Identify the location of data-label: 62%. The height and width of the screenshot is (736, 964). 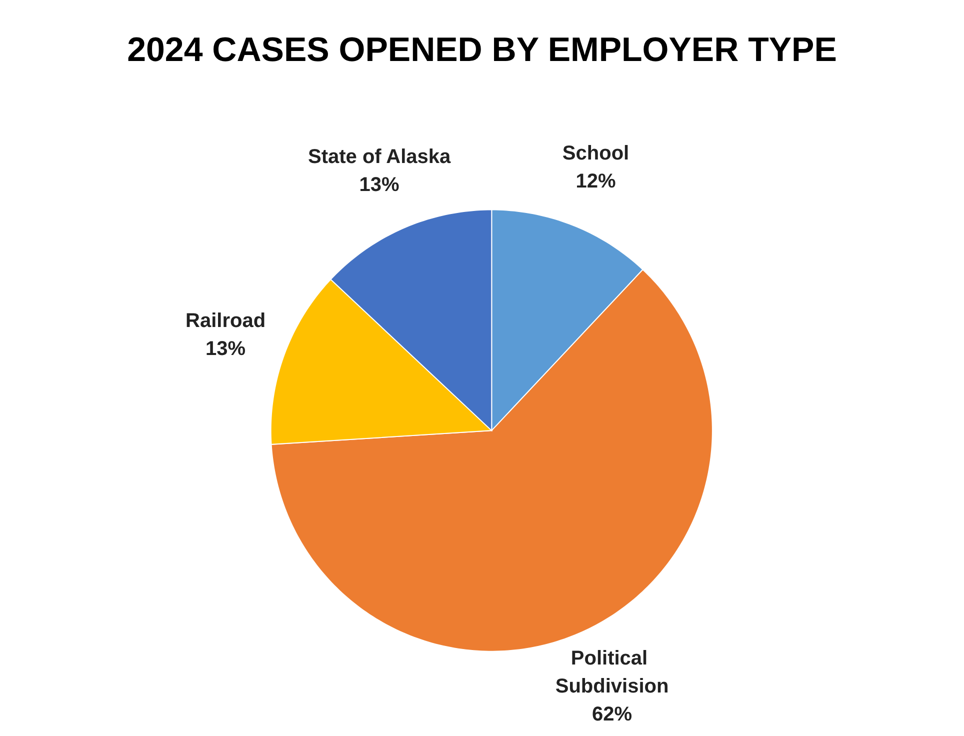
(612, 714).